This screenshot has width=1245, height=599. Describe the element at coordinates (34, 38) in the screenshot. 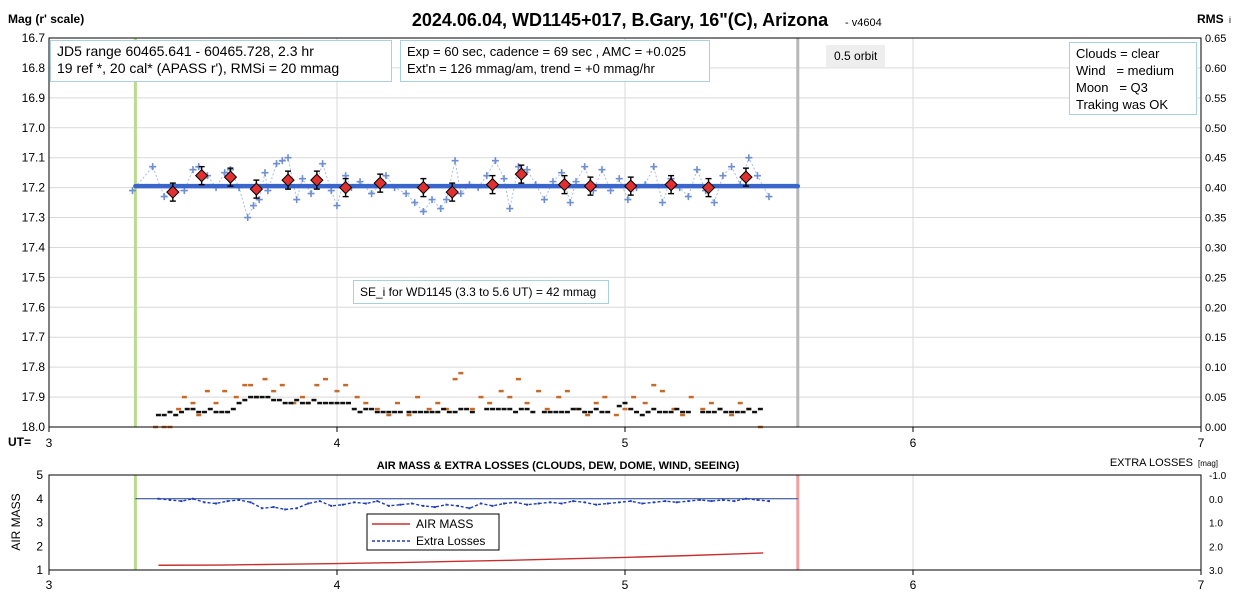

I see `y-tick-label: 16.7` at that location.